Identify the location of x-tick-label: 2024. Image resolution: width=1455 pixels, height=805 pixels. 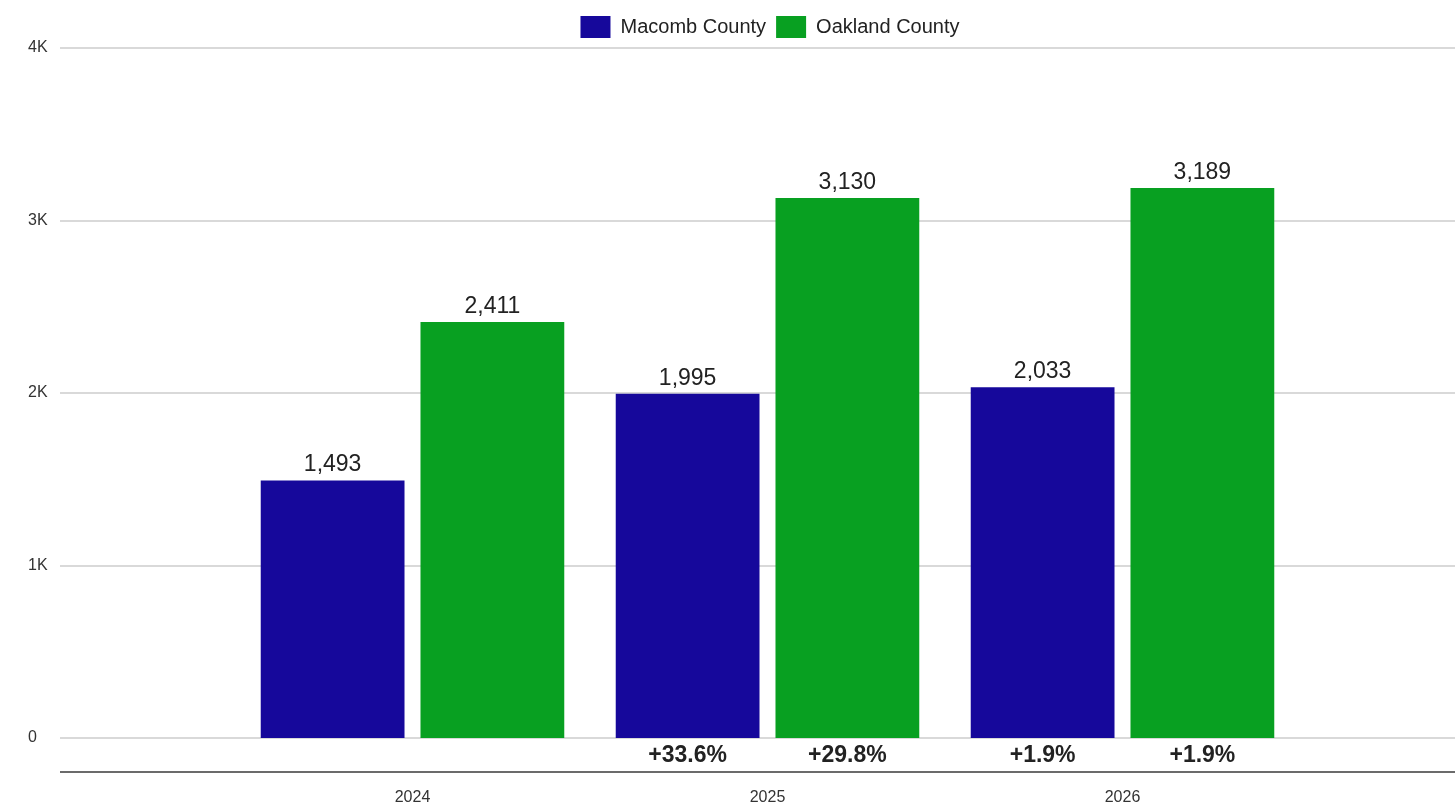
(412, 796).